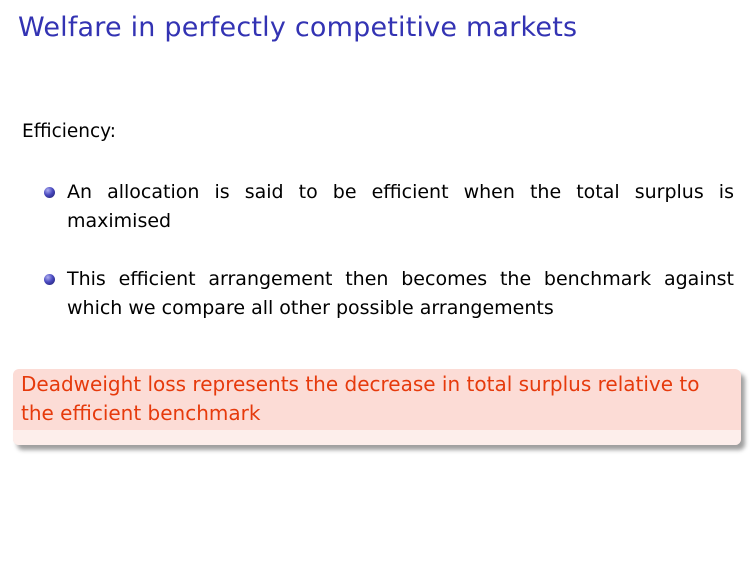  Describe the element at coordinates (377, 437) in the screenshot. I see `alert-band` at that location.